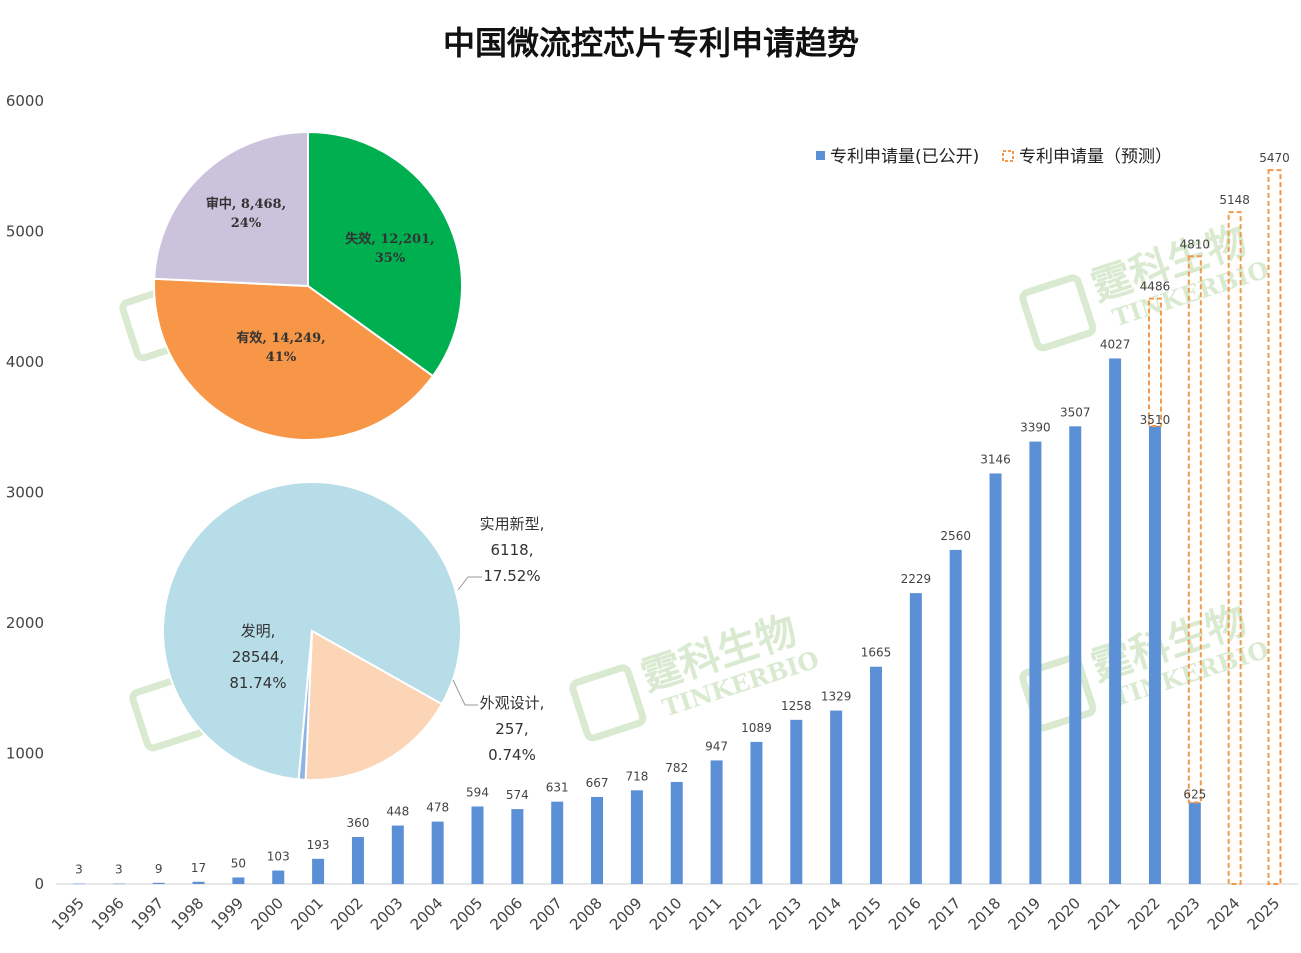 This screenshot has height=953, width=1301. Describe the element at coordinates (511, 729) in the screenshot. I see `pie-value: 257,` at that location.